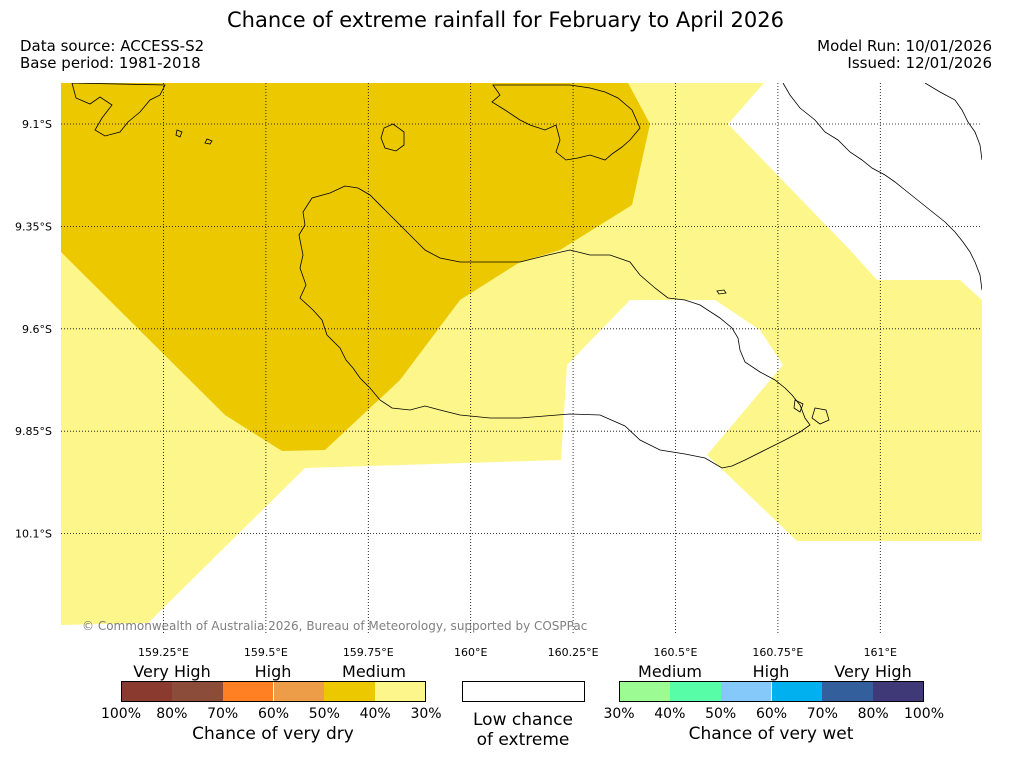  What do you see at coordinates (811, 412) in the screenshot?
I see `coastline-east-islets` at bounding box center [811, 412].